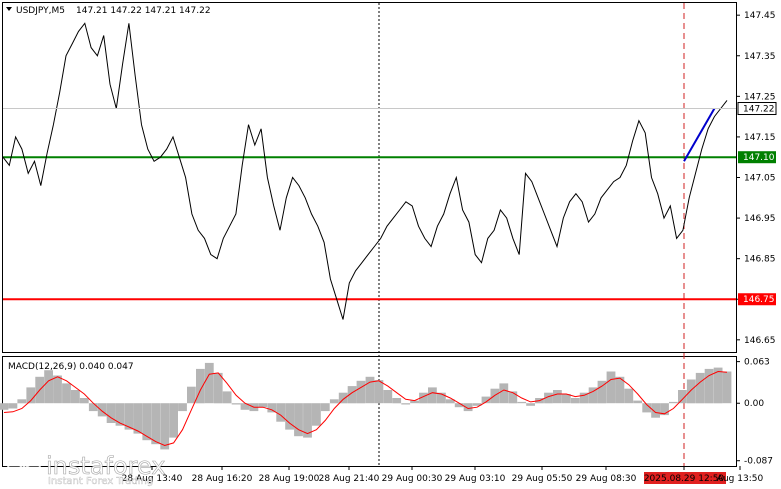 Image resolution: width=781 pixels, height=489 pixels. I want to click on macd-title: MACD(12,26,9) 0.040 0.047, so click(71, 367).